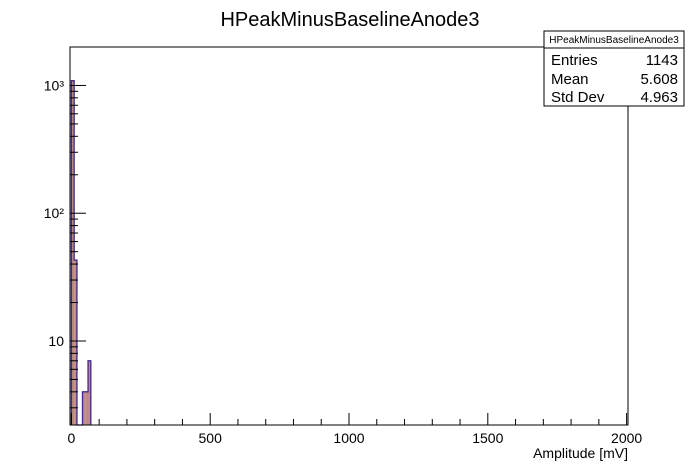  What do you see at coordinates (71, 438) in the screenshot?
I see `x-tick-label: 0` at bounding box center [71, 438].